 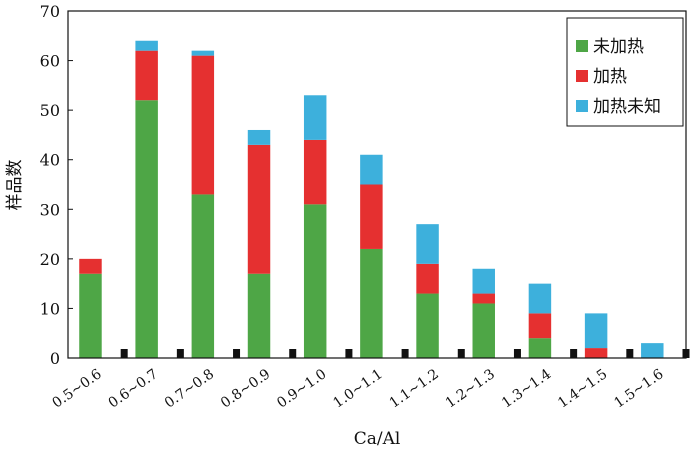 I want to click on x-tick-label: 1.5~1.6, so click(x=638, y=388).